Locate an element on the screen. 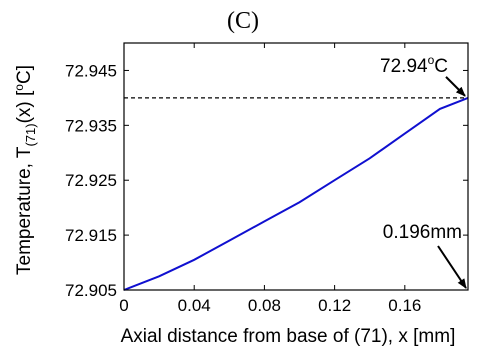 The height and width of the screenshot is (352, 479). length-arrow is located at coordinates (452, 267).